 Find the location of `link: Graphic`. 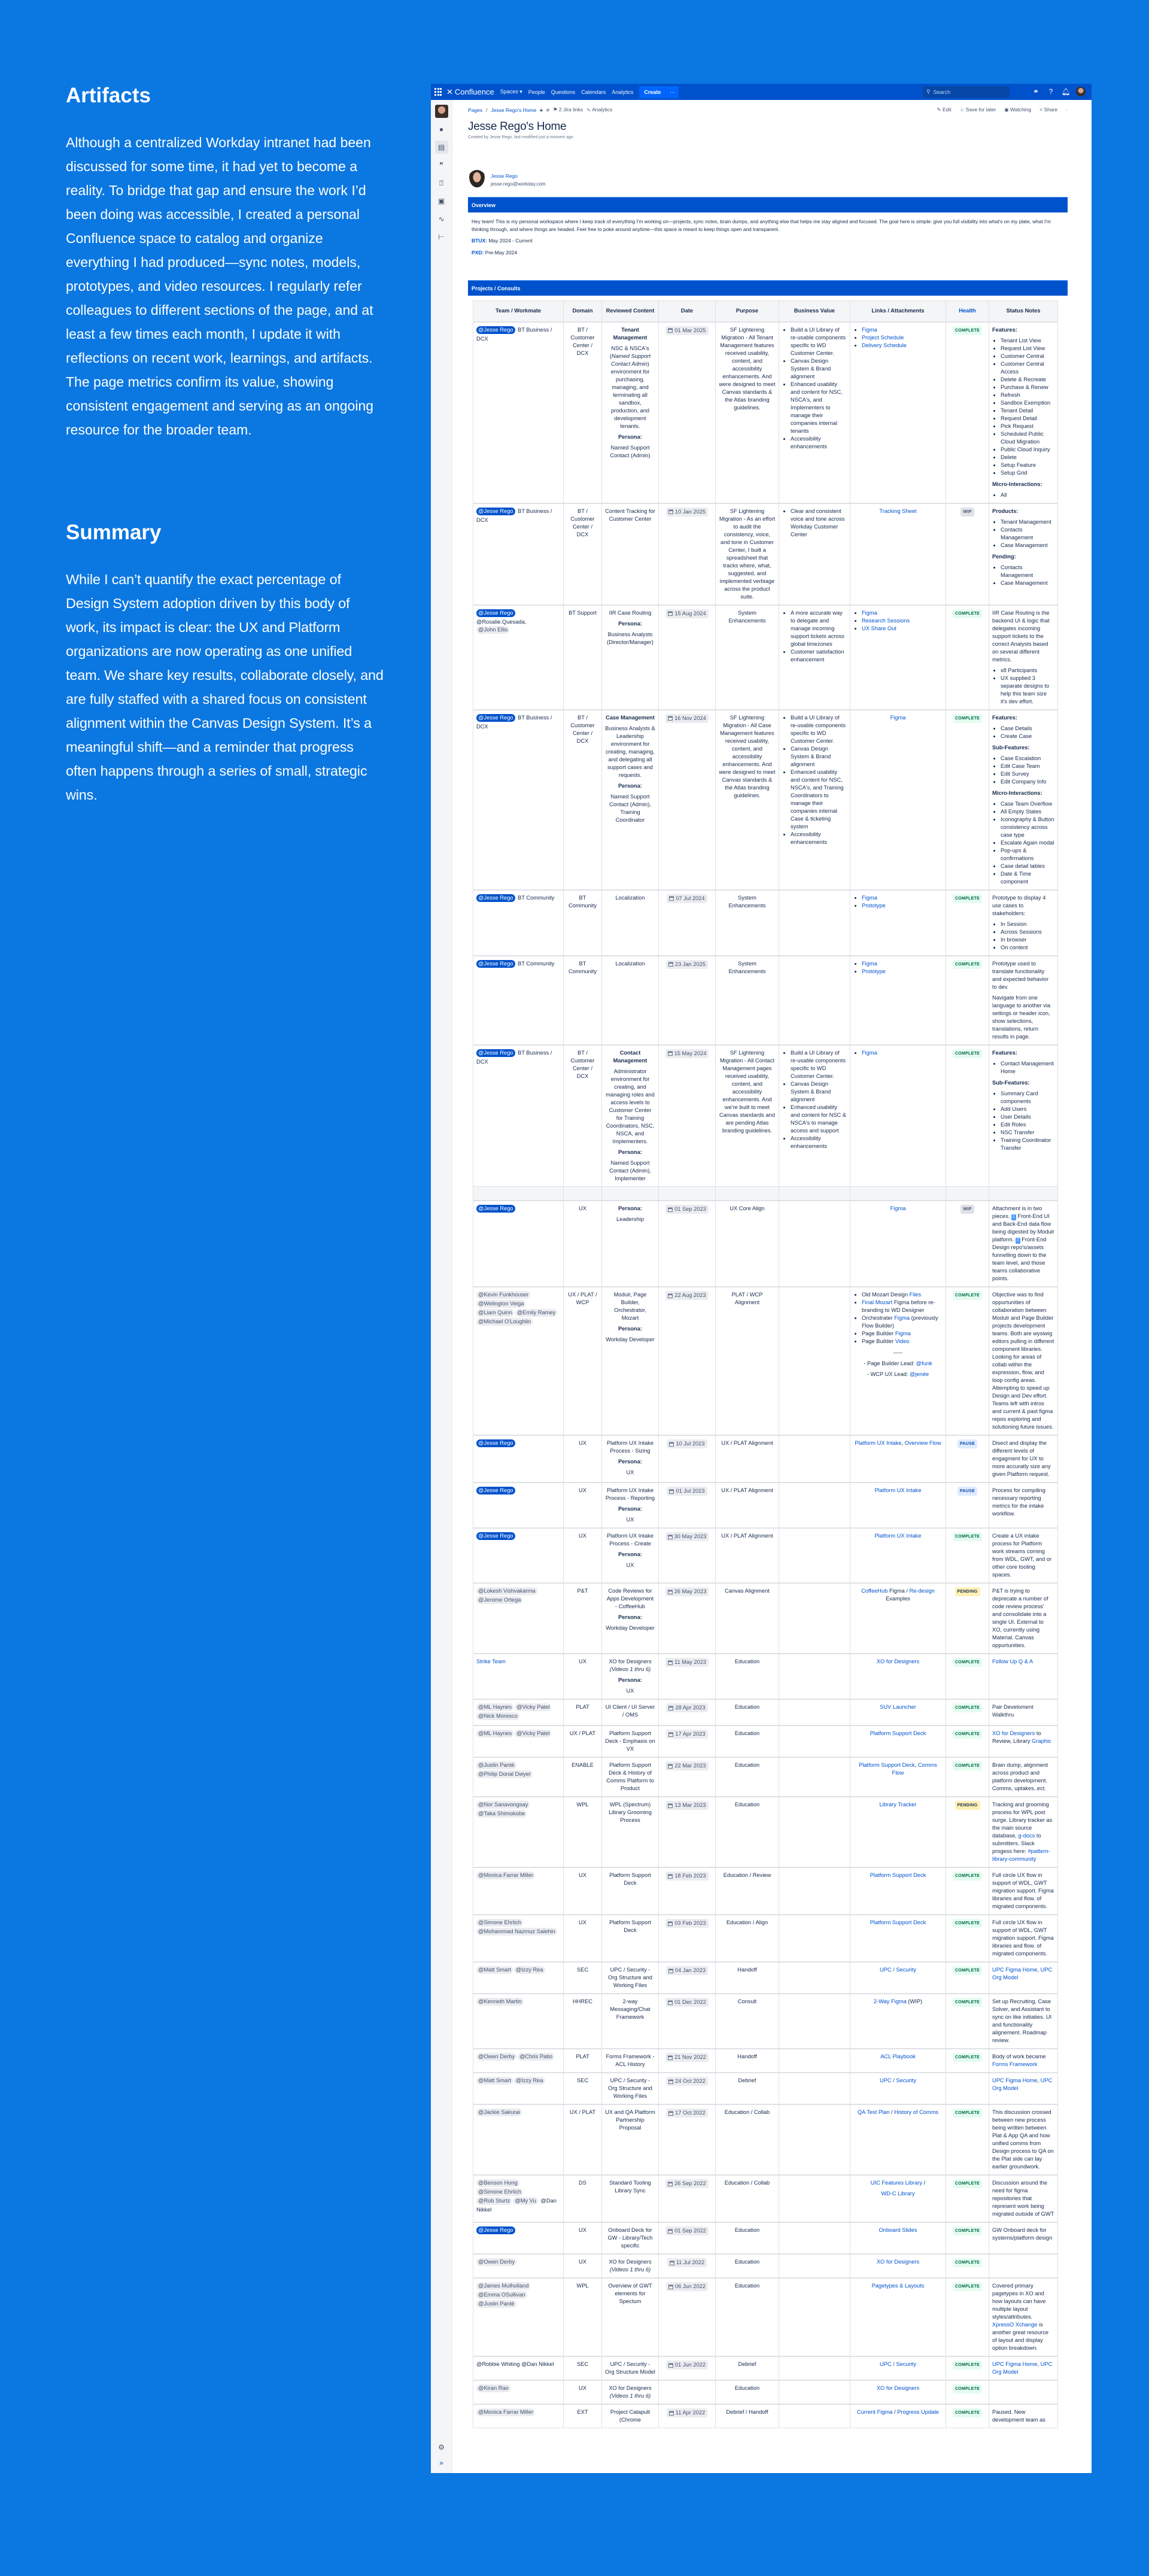

link: Graphic is located at coordinates (1041, 1741).